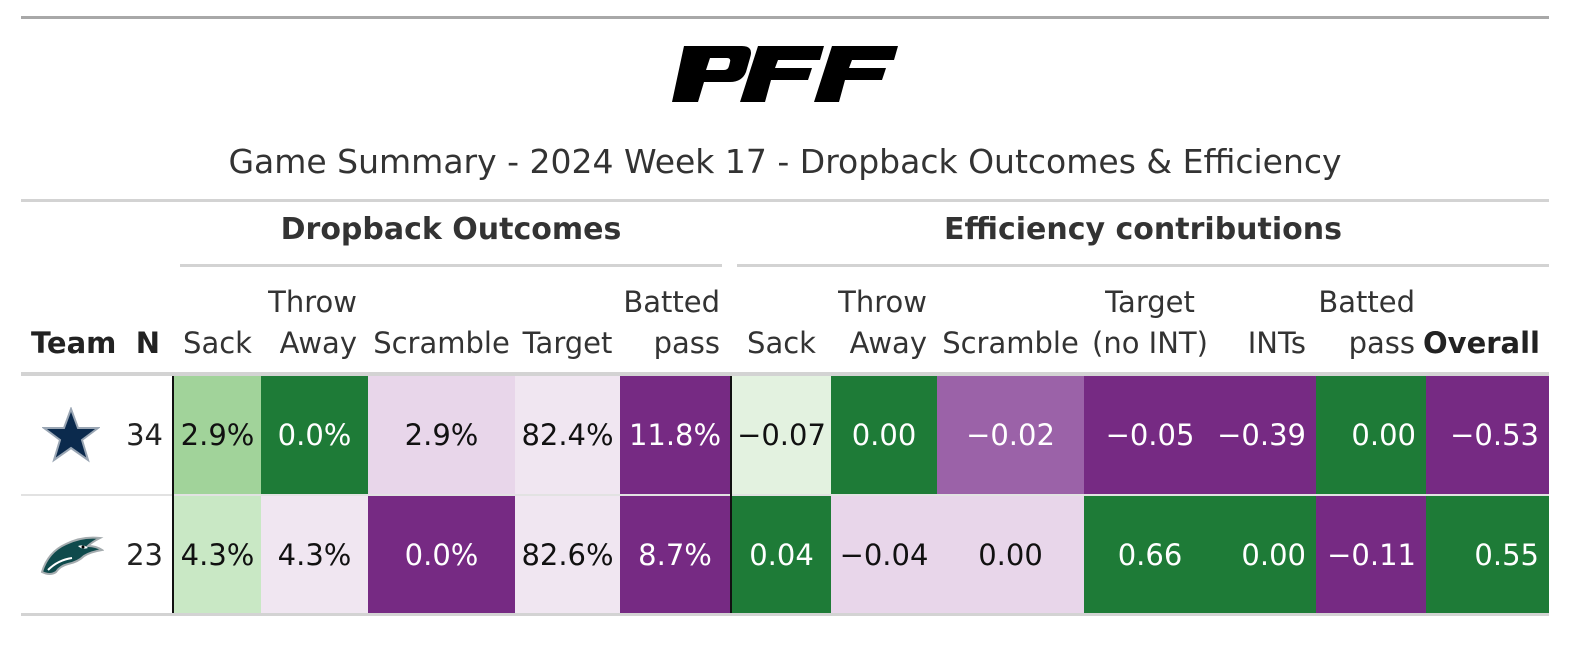 This screenshot has height=646, width=1592. I want to click on header-rule, so click(785, 374).